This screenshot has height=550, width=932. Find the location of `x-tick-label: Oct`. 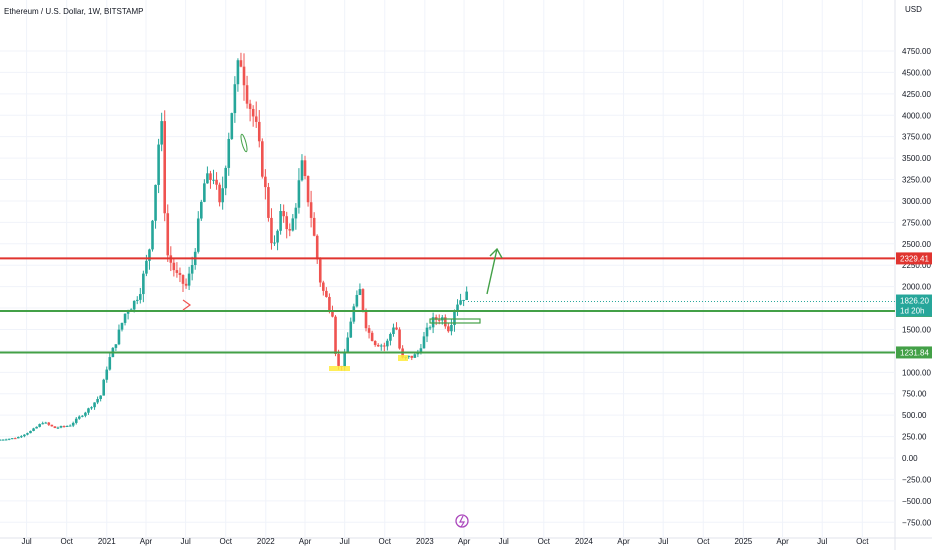

x-tick-label: Oct is located at coordinates (66, 541).